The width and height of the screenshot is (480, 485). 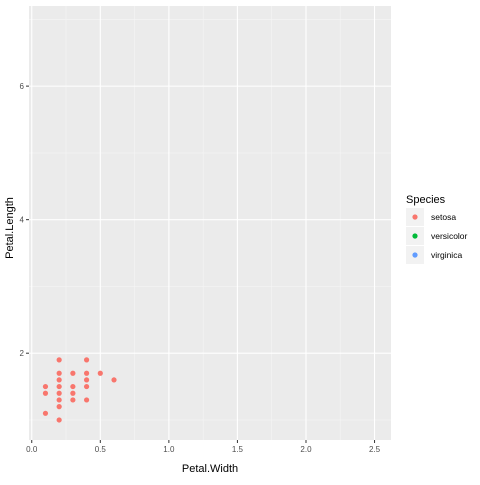 What do you see at coordinates (203, 447) in the screenshot?
I see `x-axis: 0.0 0.5 1.0 1.5 2.0 2.5` at bounding box center [203, 447].